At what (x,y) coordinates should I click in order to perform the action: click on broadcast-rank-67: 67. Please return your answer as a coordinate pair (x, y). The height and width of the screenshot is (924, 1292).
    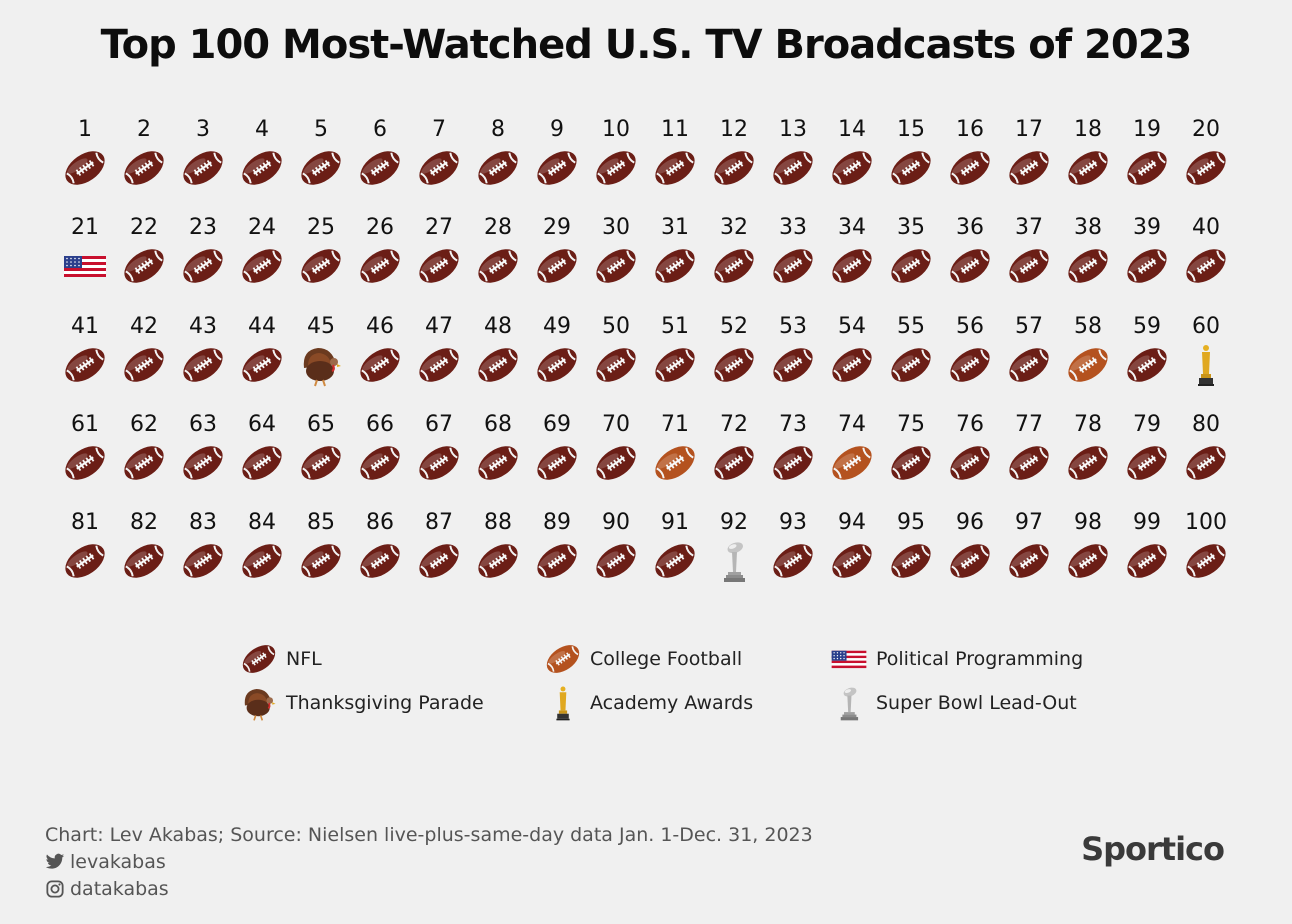
    Looking at the image, I should click on (439, 457).